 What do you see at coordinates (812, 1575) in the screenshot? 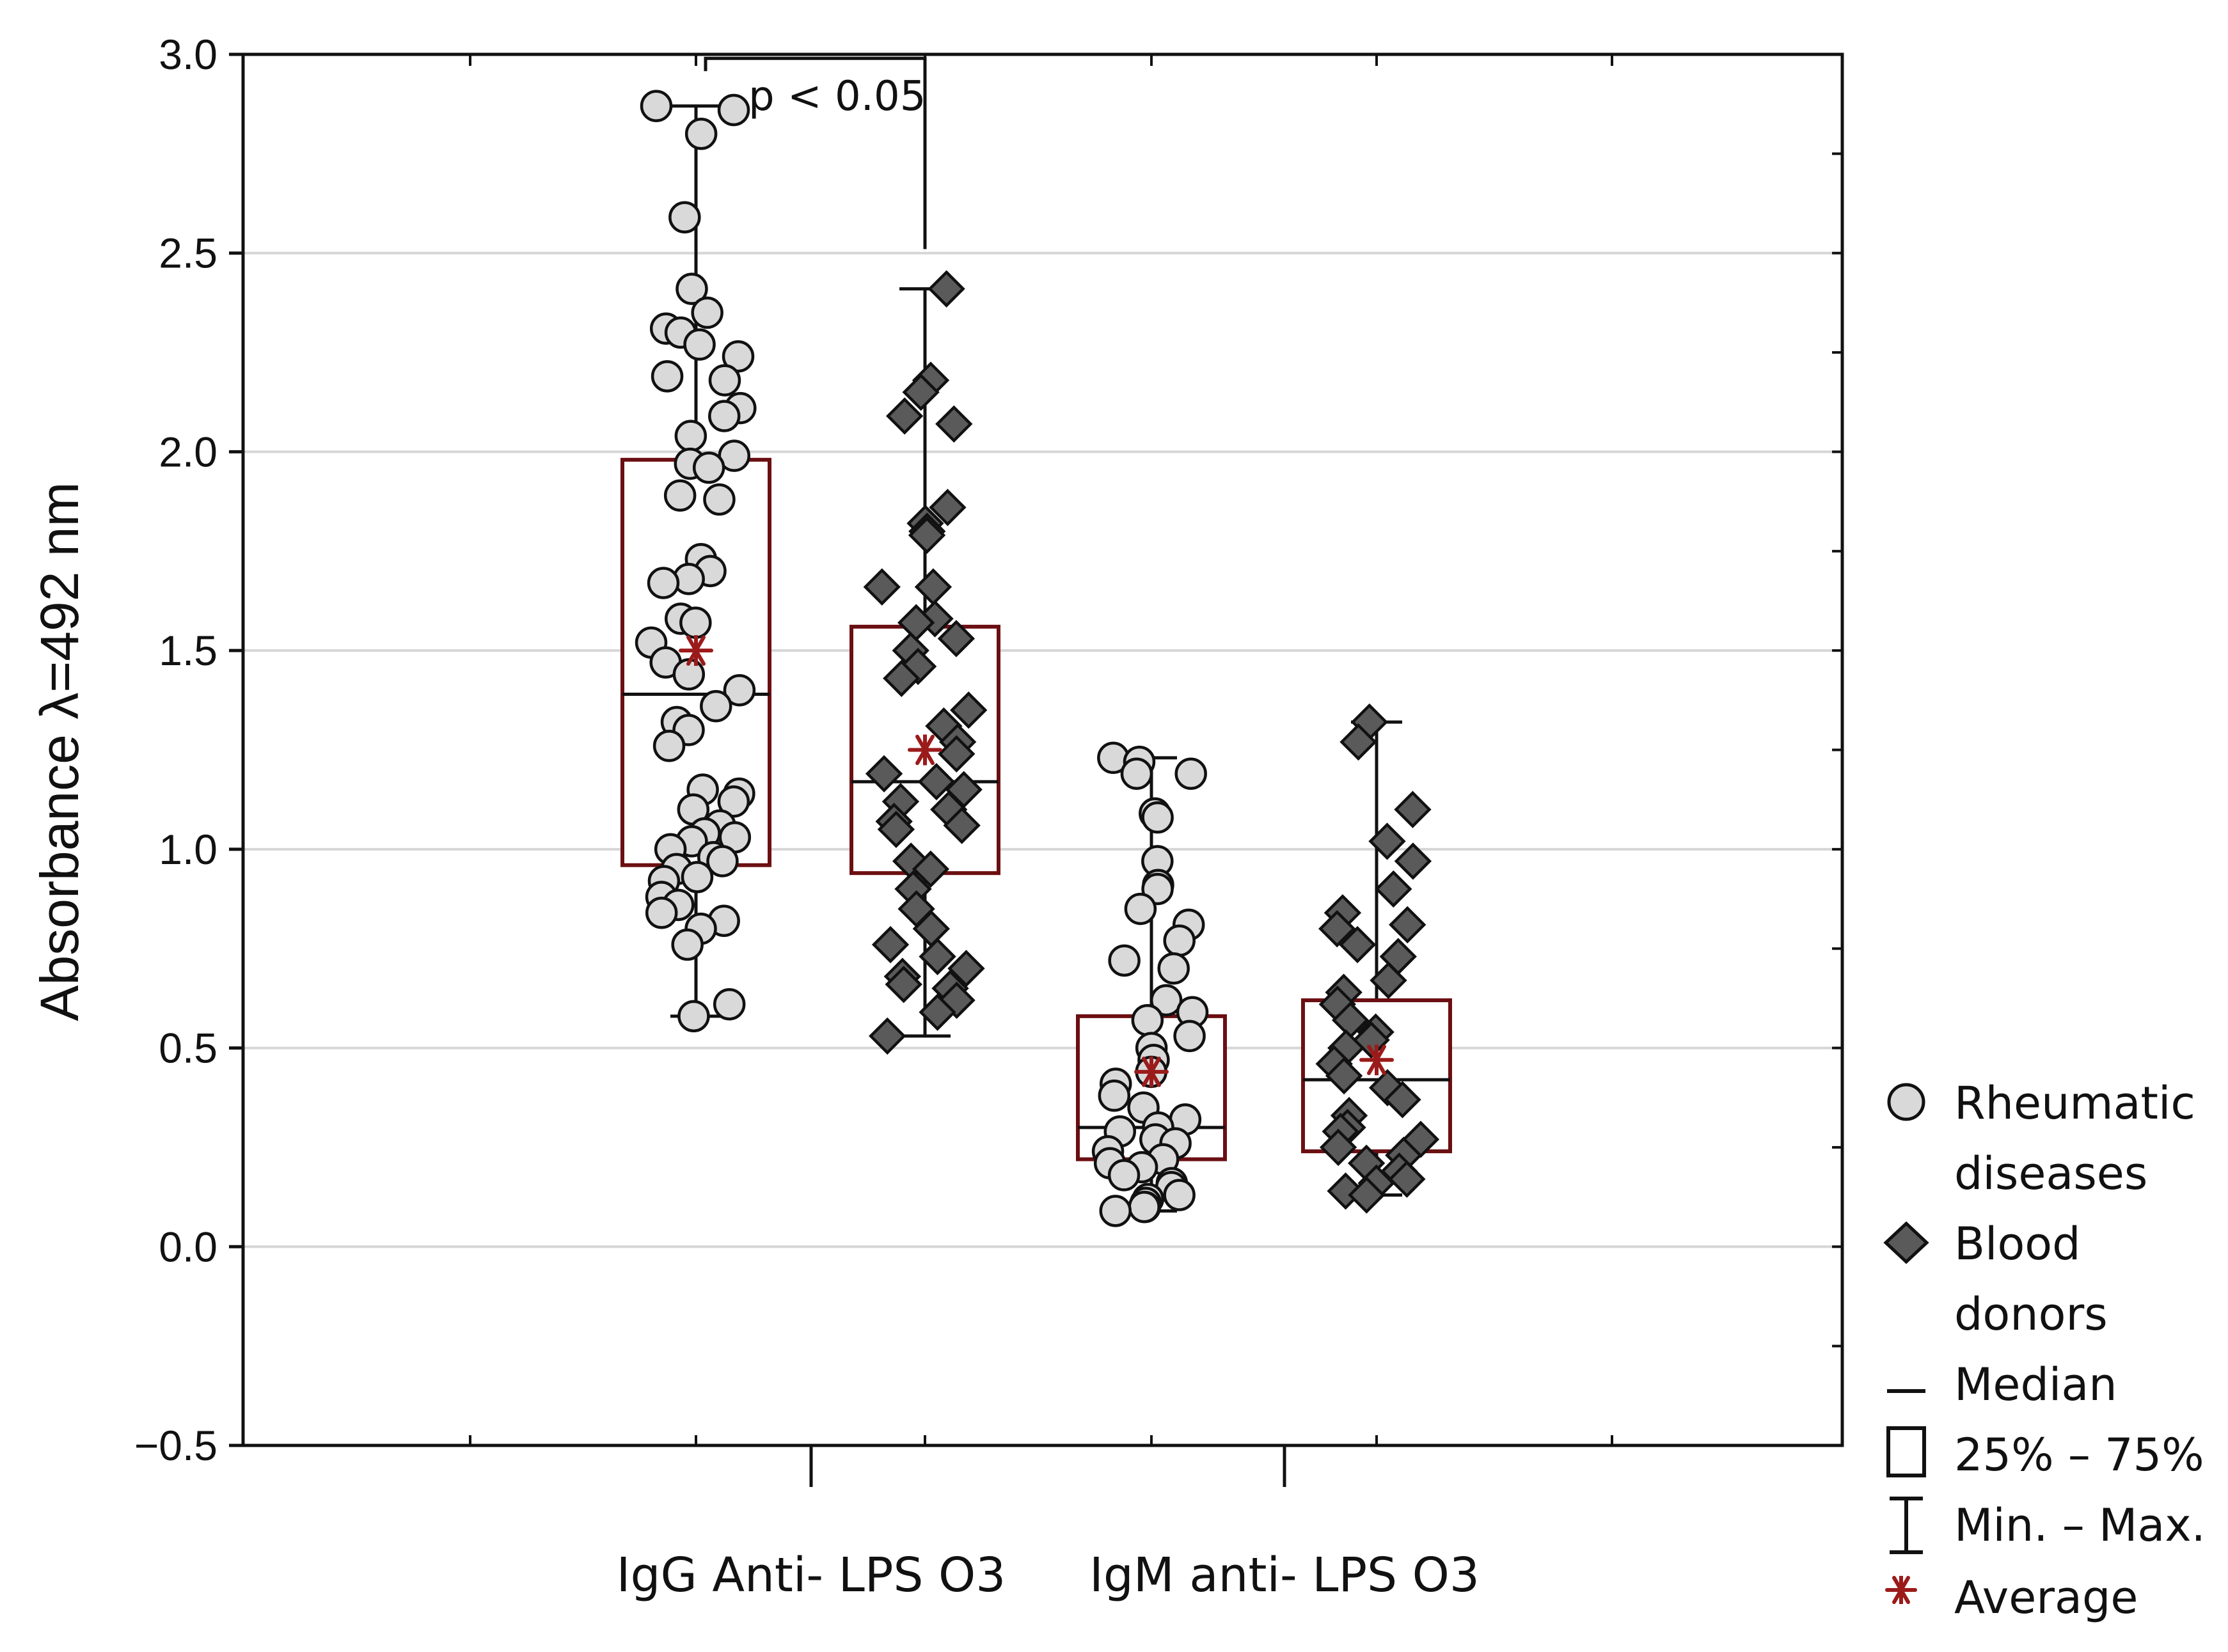
I see `category-label: IgG Anti- LPS O3` at bounding box center [812, 1575].